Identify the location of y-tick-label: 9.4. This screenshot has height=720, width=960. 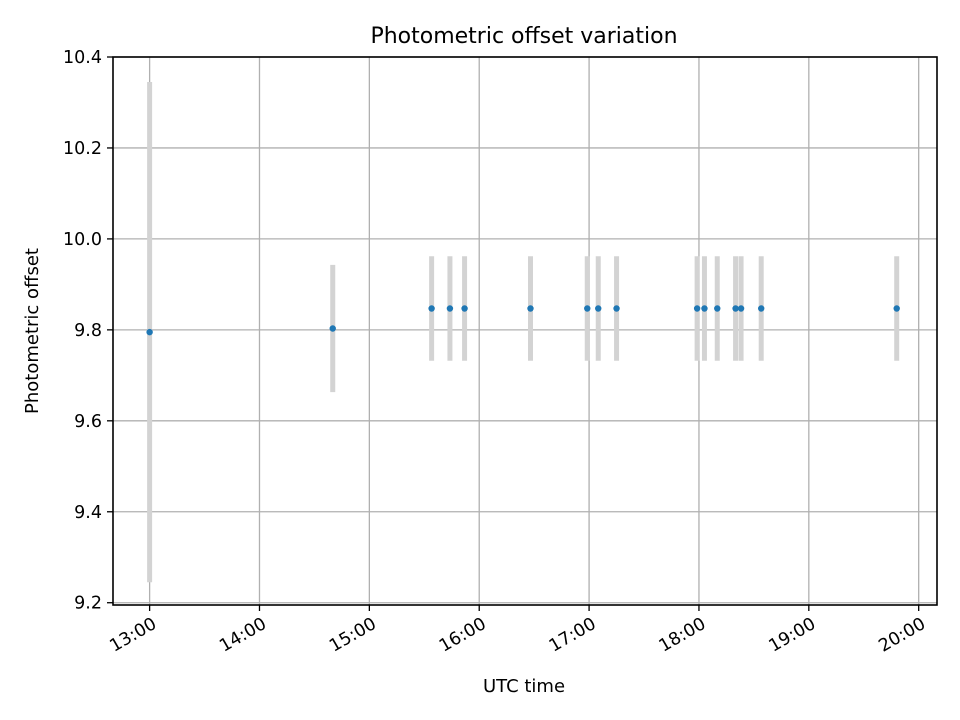
(88, 513).